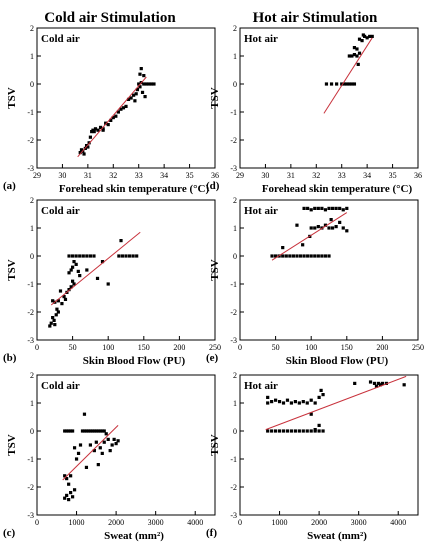 This screenshot has width=433, height=550. Describe the element at coordinates (359, 522) in the screenshot. I see `x-tick-label: 3000` at that location.